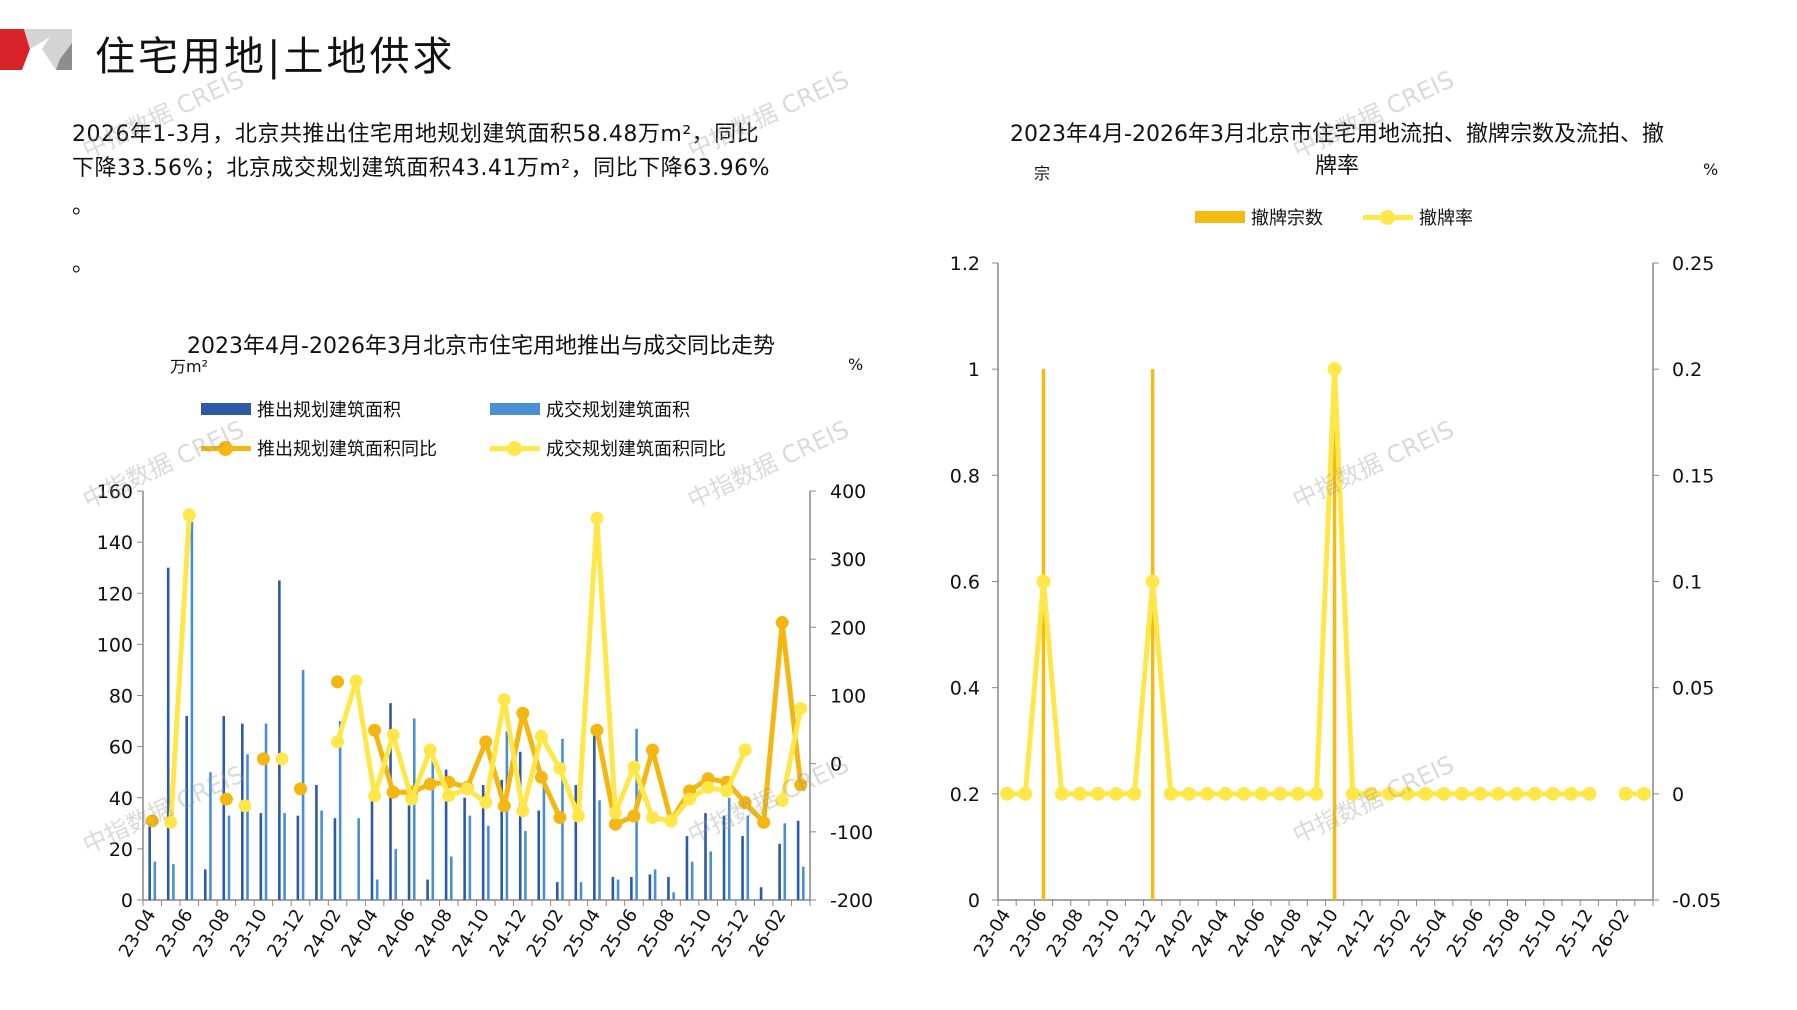 This screenshot has height=1010, width=1797. What do you see at coordinates (115, 594) in the screenshot?
I see `y-left-tick-label: 120` at bounding box center [115, 594].